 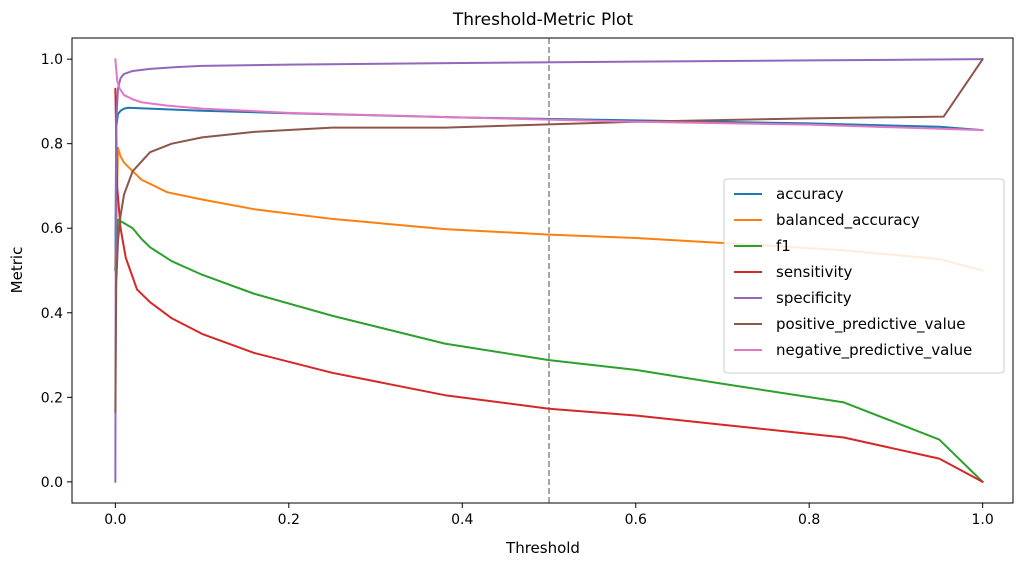 I want to click on x-tick-label: 0.6, so click(x=636, y=520).